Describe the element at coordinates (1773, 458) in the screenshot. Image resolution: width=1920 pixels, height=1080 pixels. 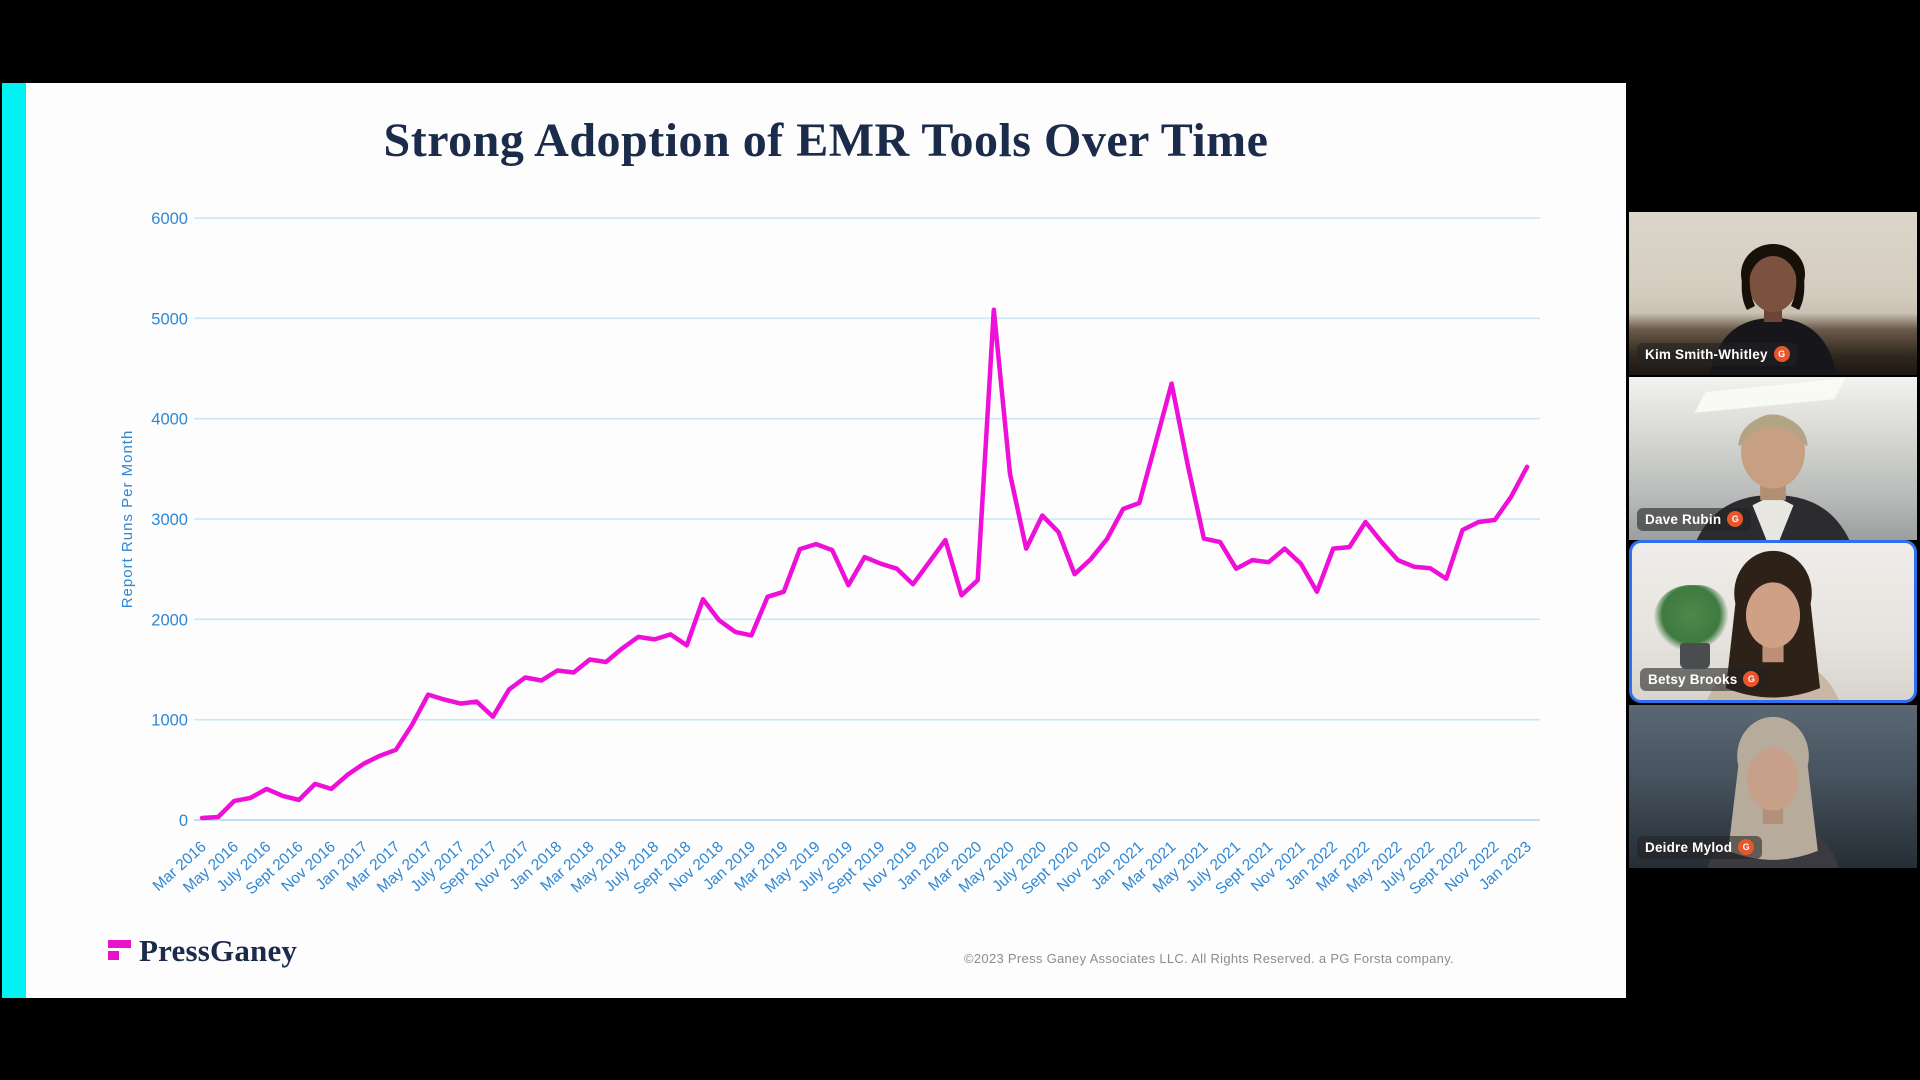
I see `participant-video-dave-rubin: Dave Rubin G` at that location.